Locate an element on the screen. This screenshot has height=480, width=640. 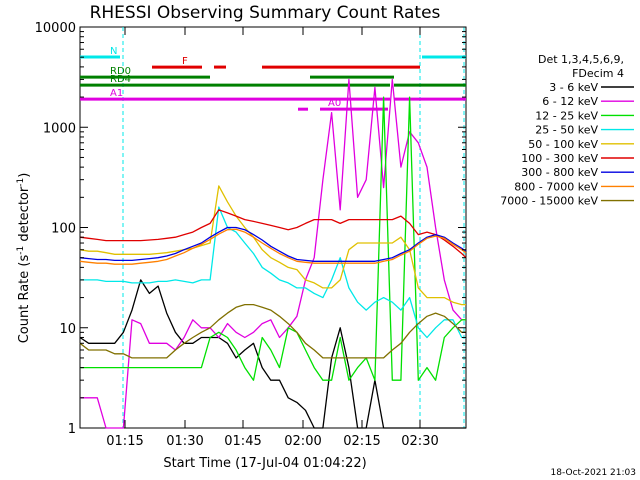
legend-header-1: Det 1,3,4,5,6,9, is located at coordinates (581, 59).